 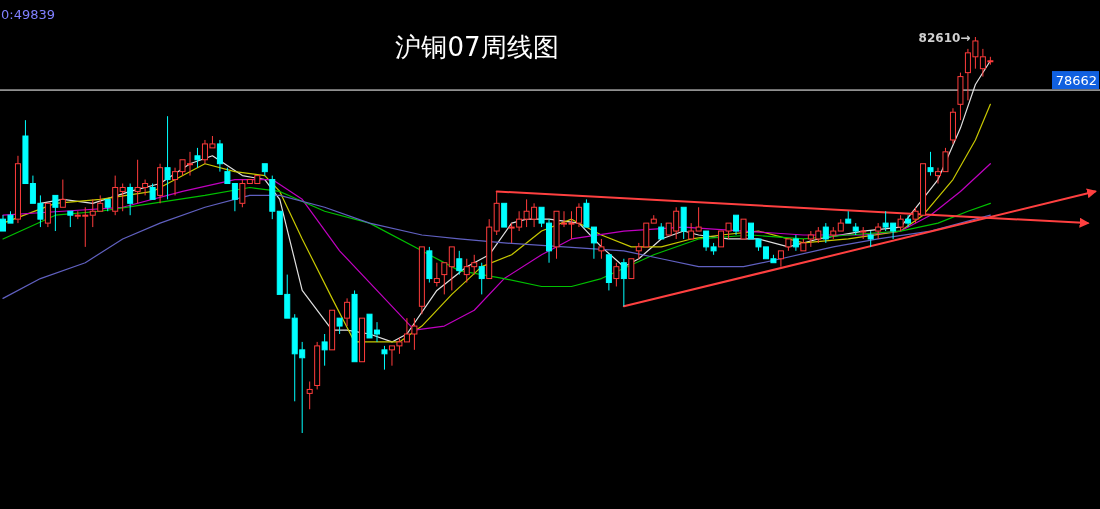 I want to click on annotation: 78662, so click(x=1076, y=81).